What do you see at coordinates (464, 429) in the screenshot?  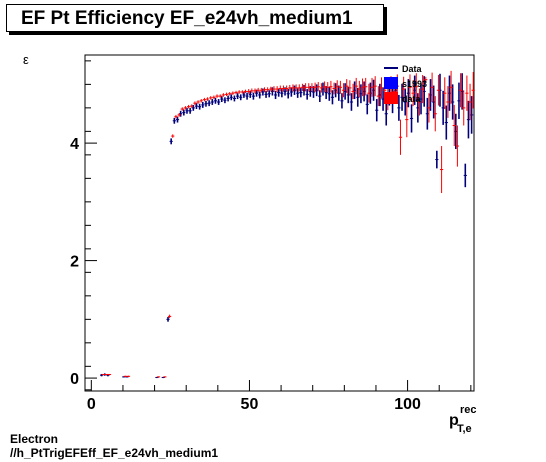 I see `x-axis-label-subscript: T,e` at bounding box center [464, 429].